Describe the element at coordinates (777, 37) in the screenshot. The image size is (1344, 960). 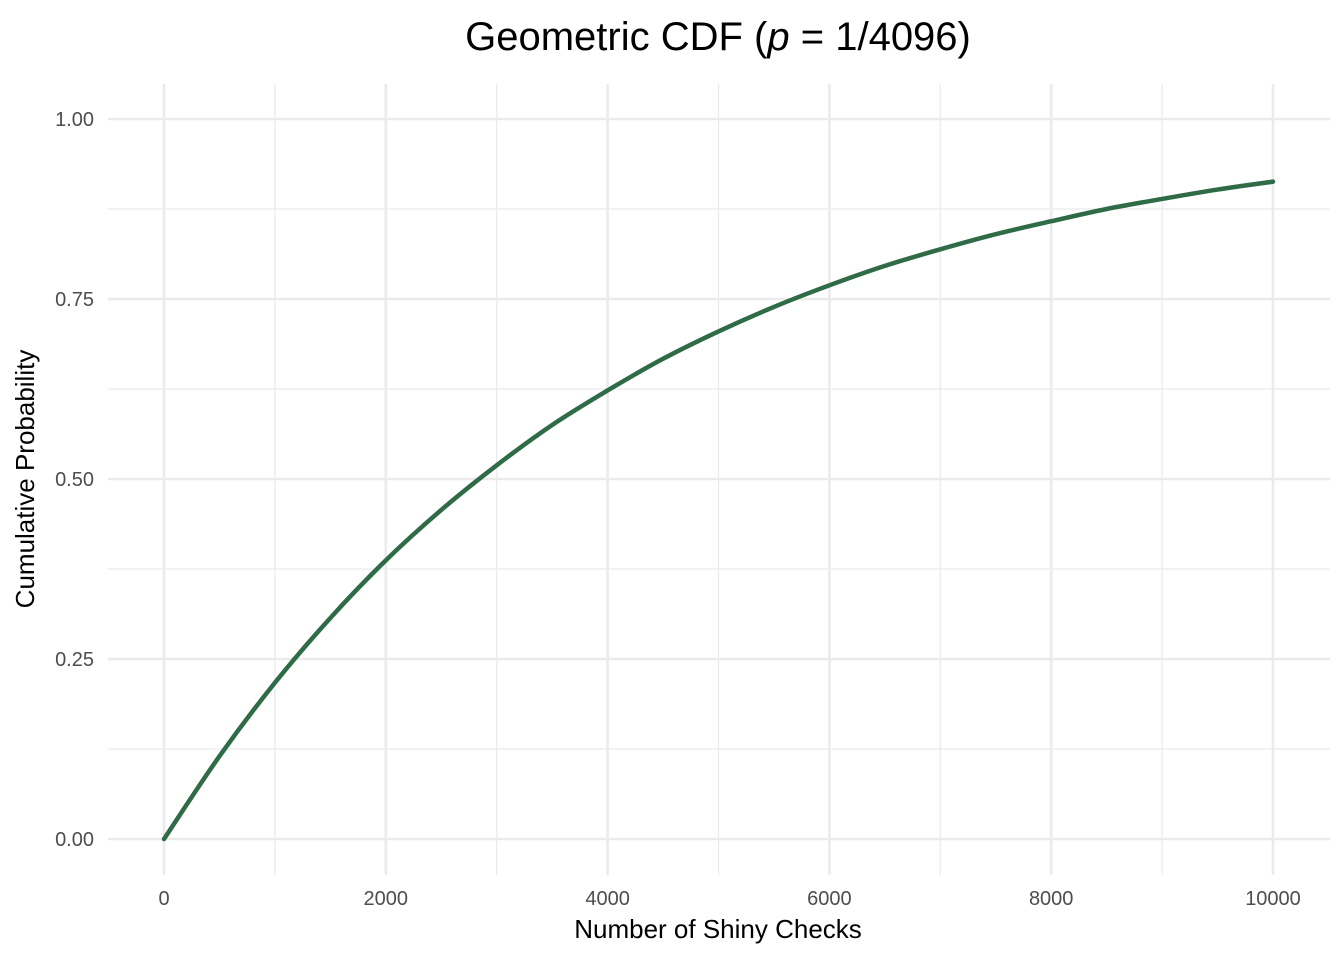
I see `chart-title-p-symbol: p` at that location.